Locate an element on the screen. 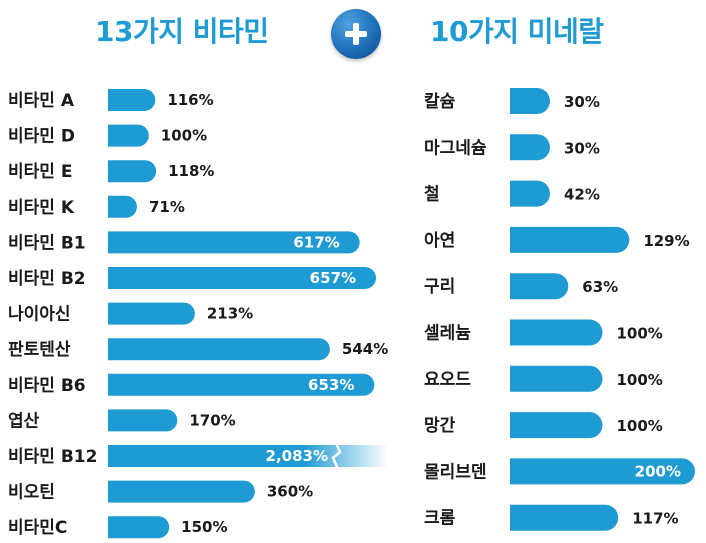  vitamin-value: 544% is located at coordinates (365, 349).